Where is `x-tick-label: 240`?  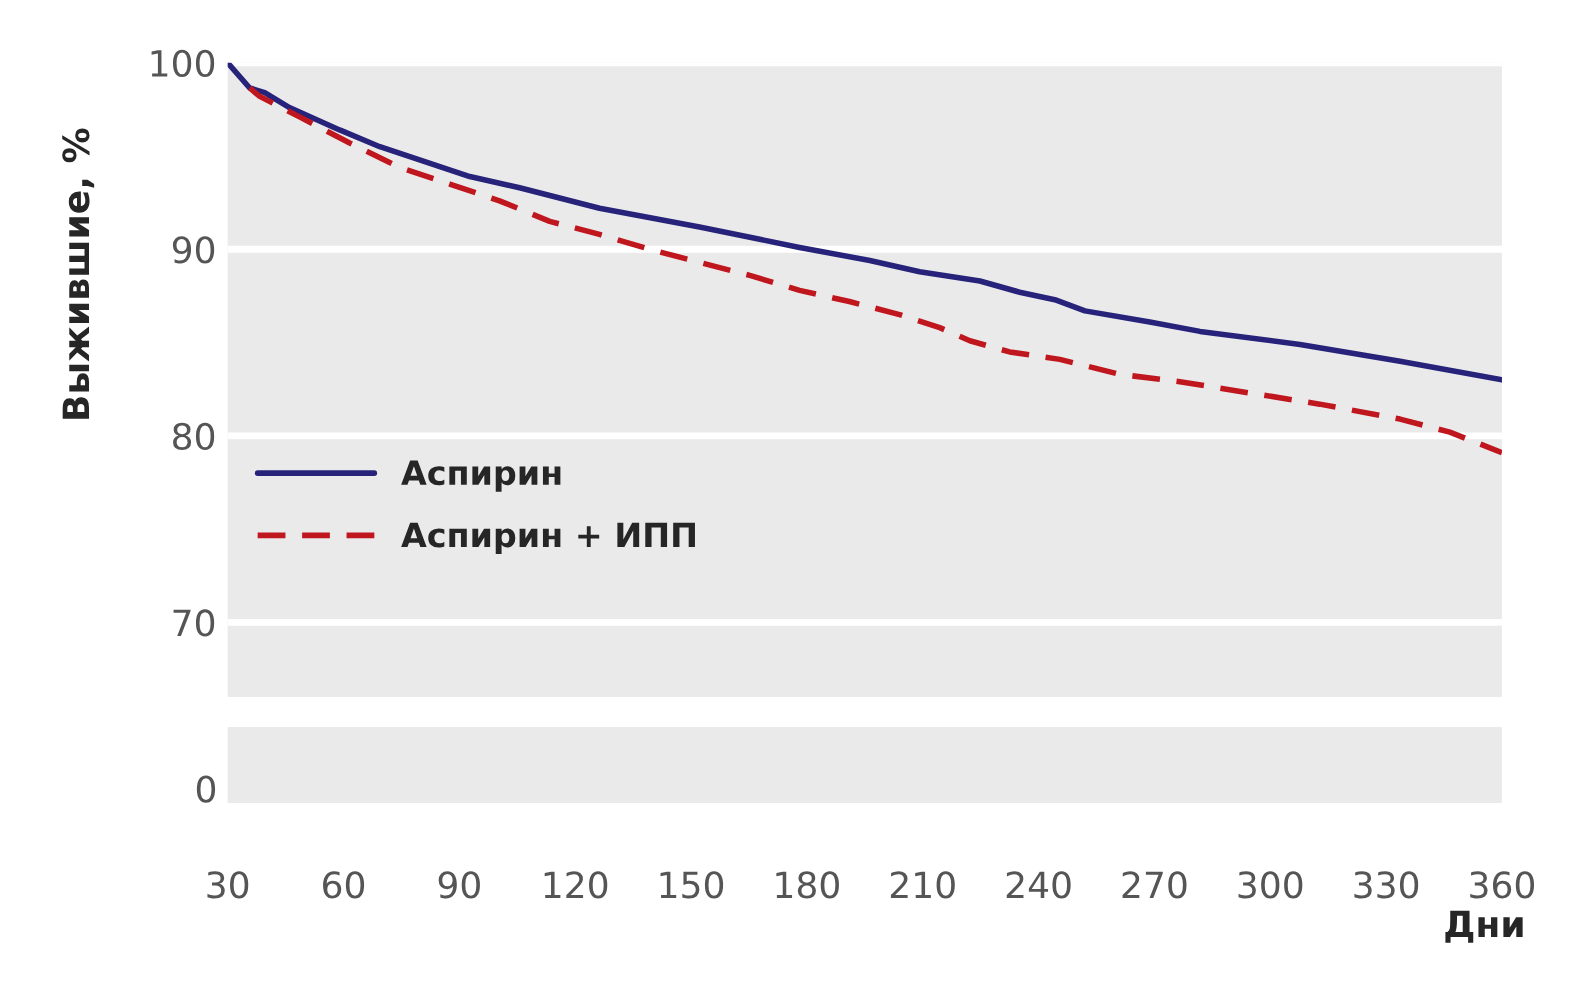
x-tick-label: 240 is located at coordinates (1038, 885).